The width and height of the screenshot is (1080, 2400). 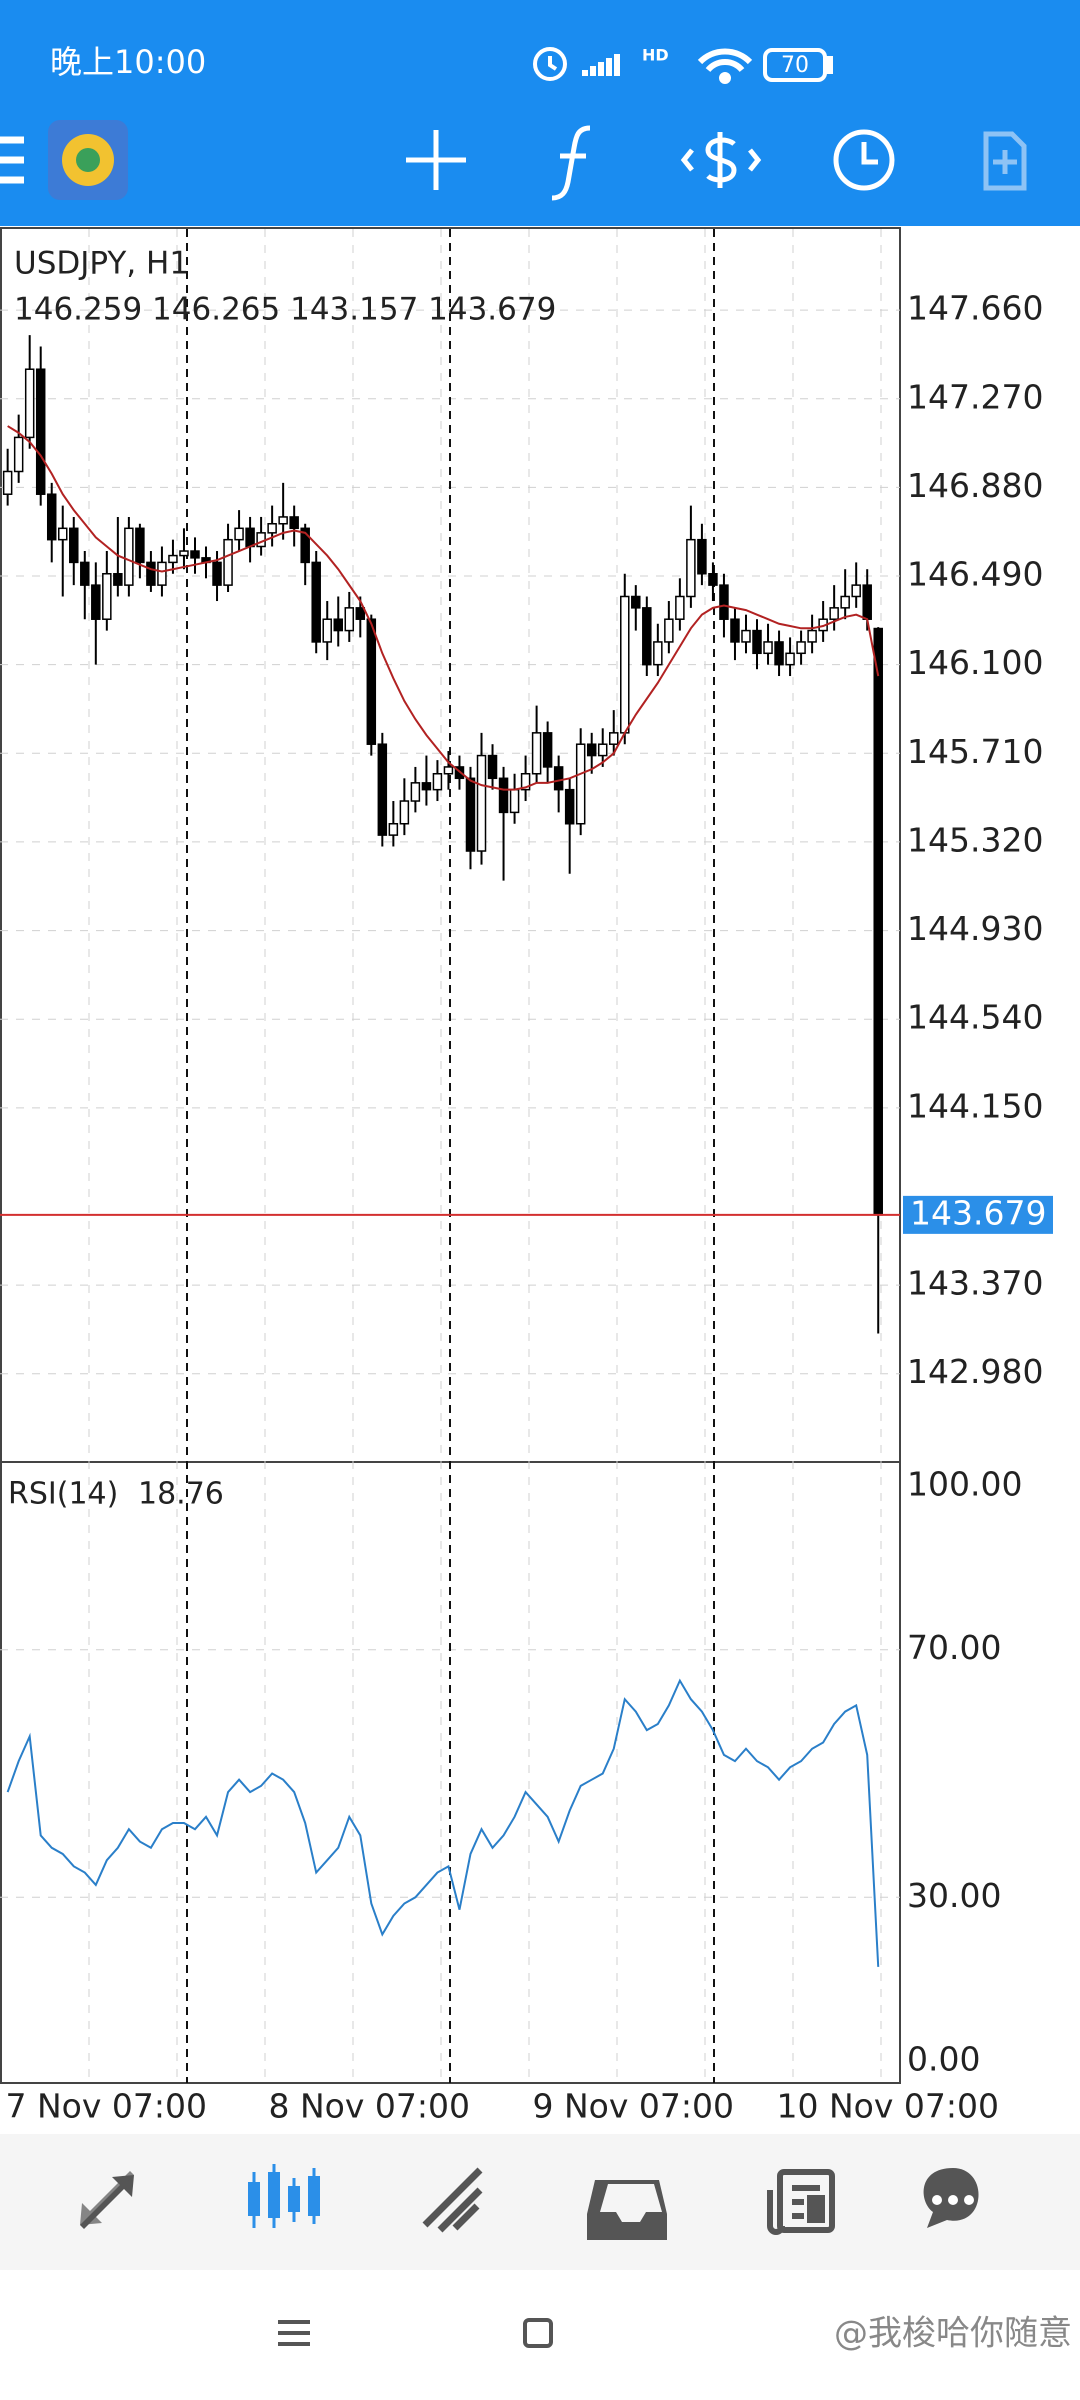 I want to click on nav-chart, so click(x=284, y=2196).